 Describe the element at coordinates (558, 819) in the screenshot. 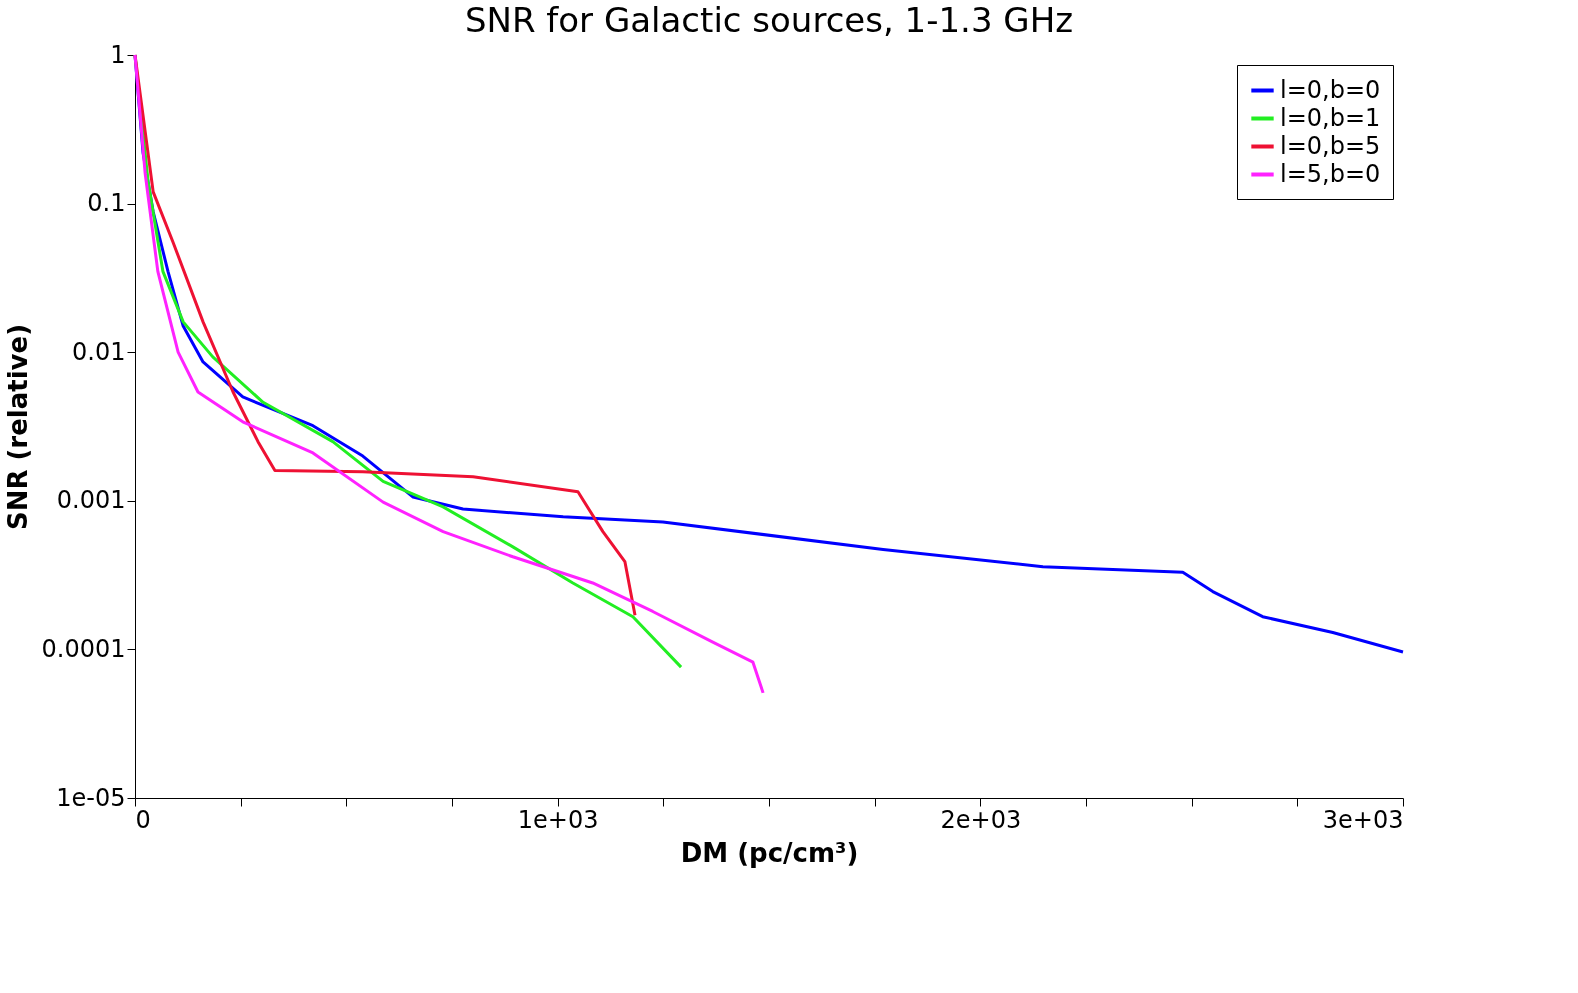

I see `x-tick-label: 1e+03` at that location.